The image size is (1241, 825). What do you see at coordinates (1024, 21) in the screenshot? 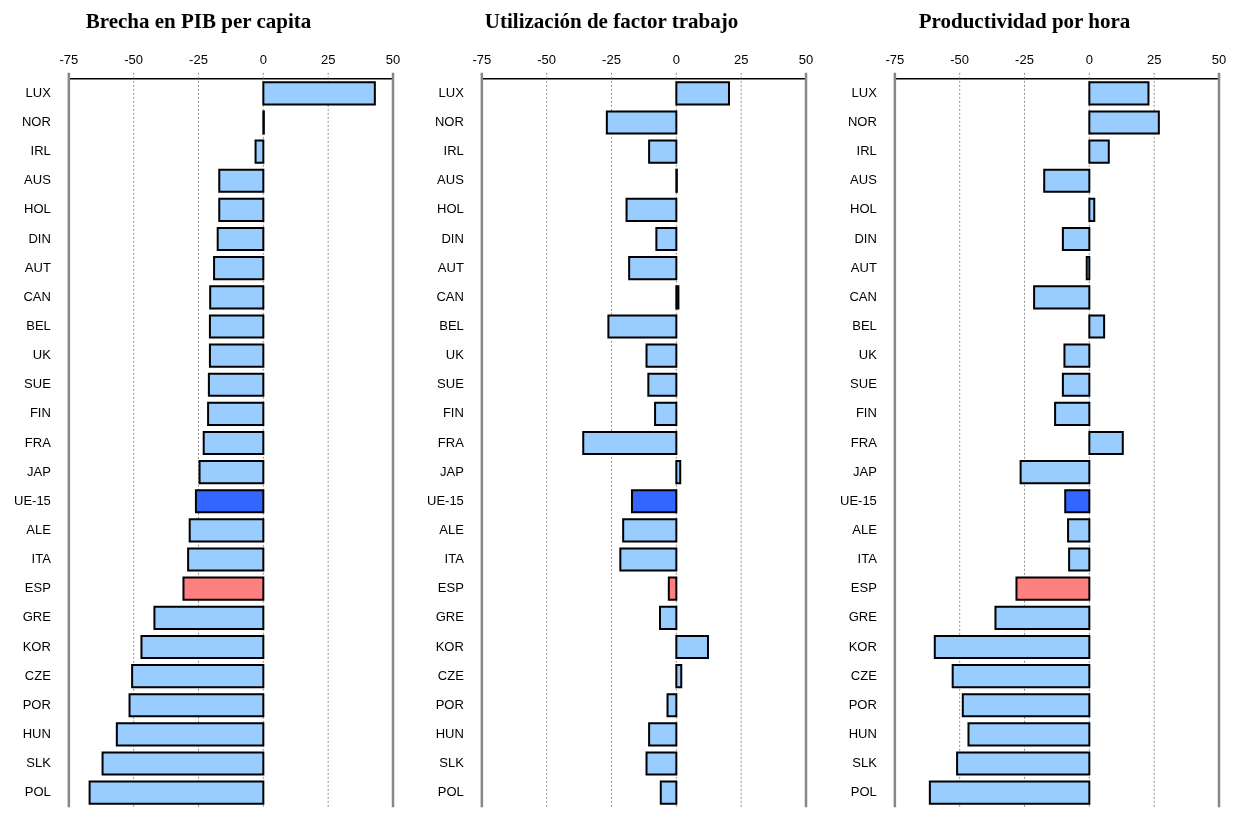
I see `chart-title: Productividad por hora` at bounding box center [1024, 21].